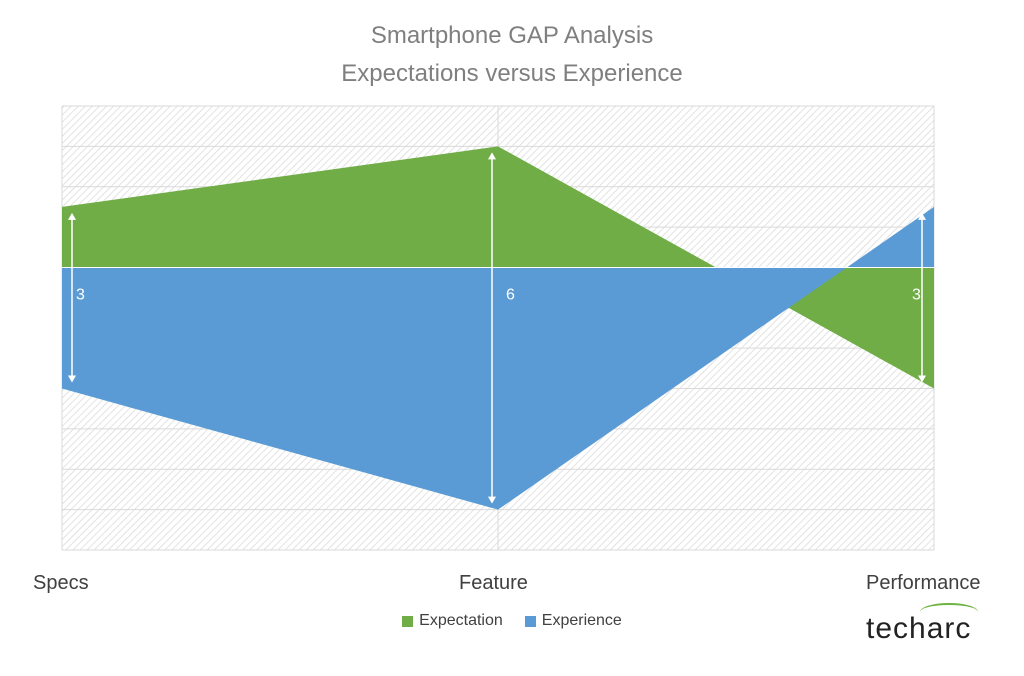  Describe the element at coordinates (512, 35) in the screenshot. I see `chart-title: Smartphone GAP Analysis` at that location.